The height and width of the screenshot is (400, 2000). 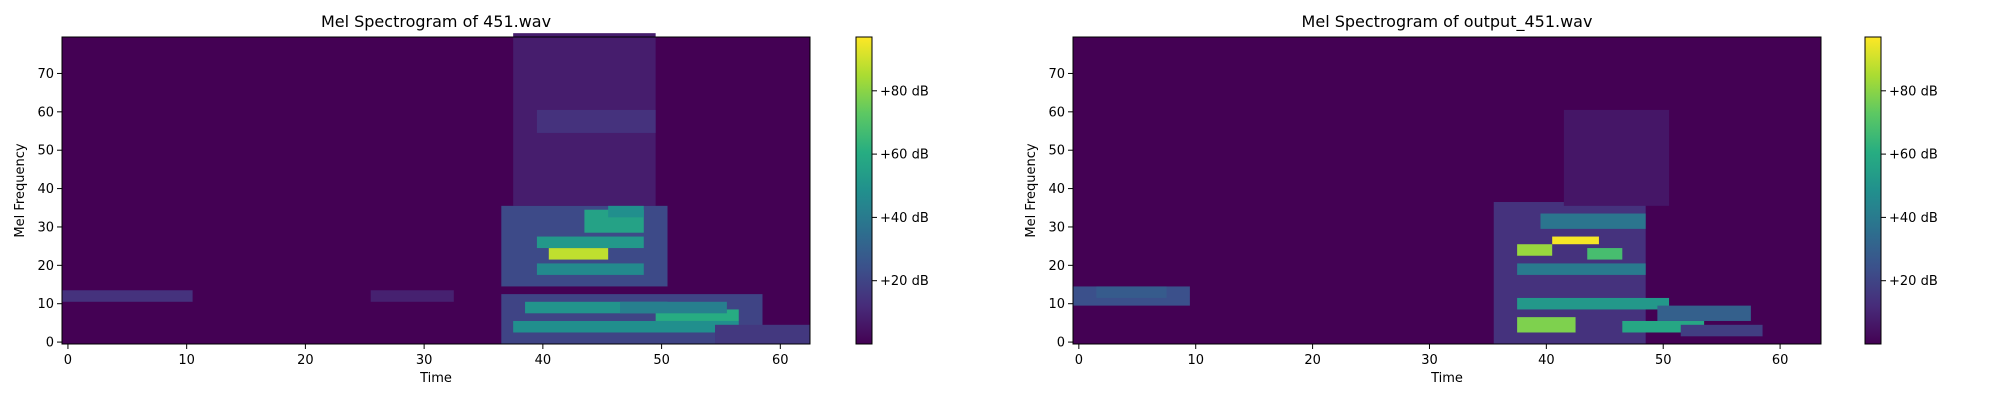 What do you see at coordinates (1447, 22) in the screenshot?
I see `chart-title: Mel Spectrogram of output_451.wav` at bounding box center [1447, 22].